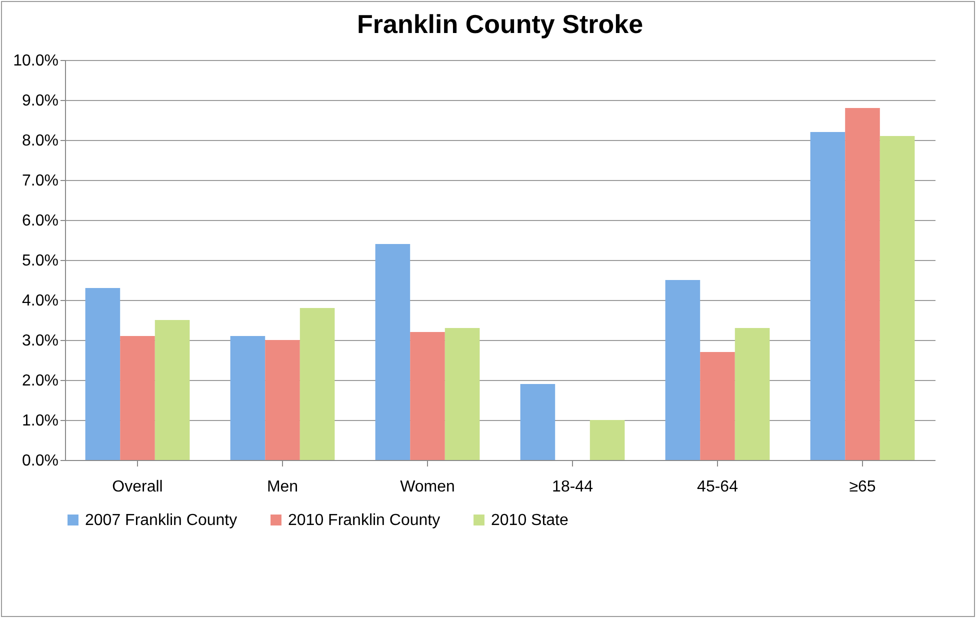 The width and height of the screenshot is (978, 620). What do you see at coordinates (364, 520) in the screenshot?
I see `legend-label: 2010 Franklin County` at bounding box center [364, 520].